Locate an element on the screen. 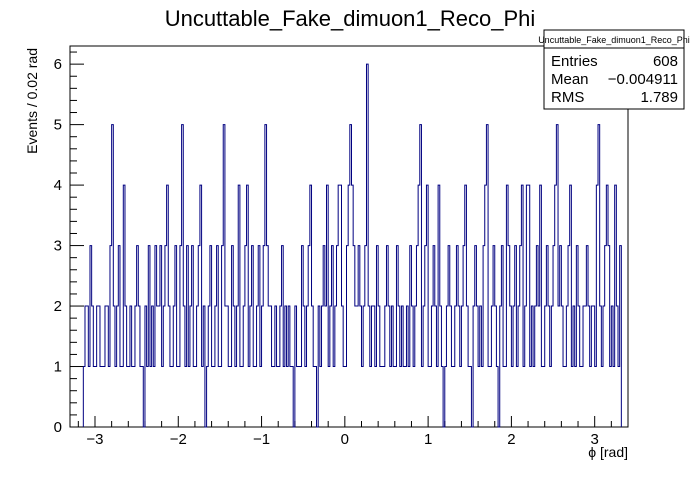 The image size is (698, 479). y-tick-label: 0 is located at coordinates (58, 427).